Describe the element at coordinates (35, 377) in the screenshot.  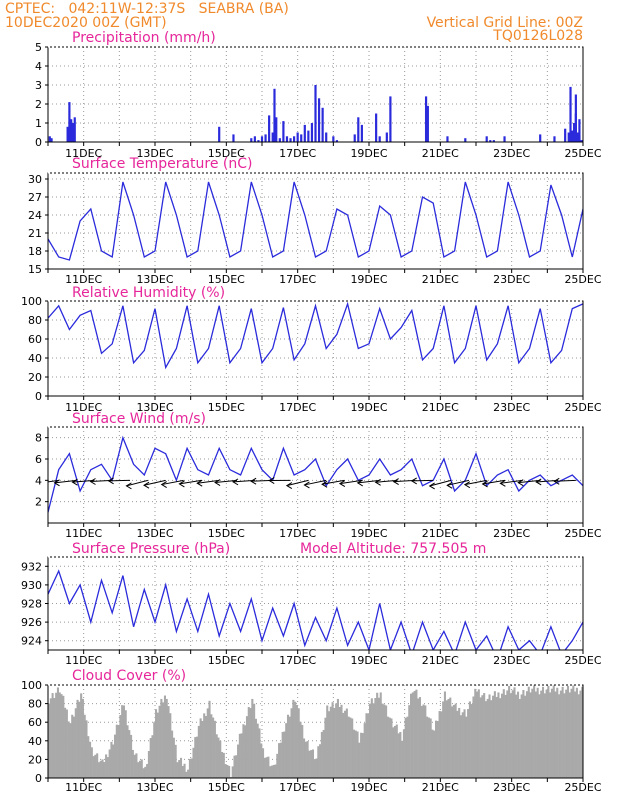
I see `y-tick-label: 20` at that location.